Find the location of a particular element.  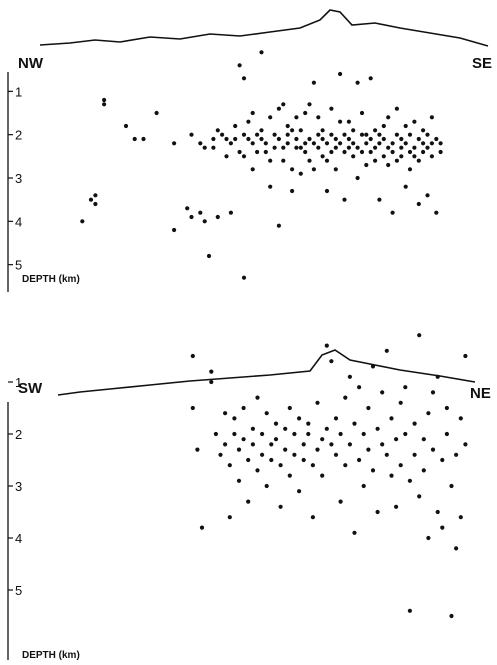

end-label-left: NW is located at coordinates (31, 63).